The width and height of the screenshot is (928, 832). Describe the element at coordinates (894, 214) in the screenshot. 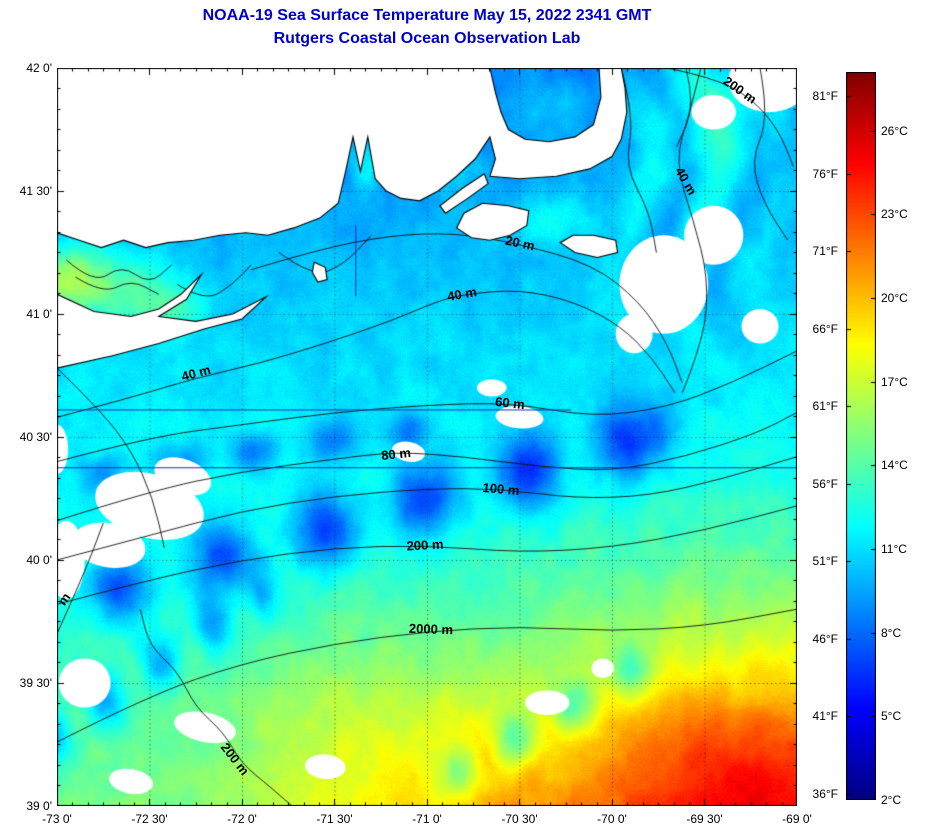

I see `colorbar-celsius-label: 23°C` at that location.